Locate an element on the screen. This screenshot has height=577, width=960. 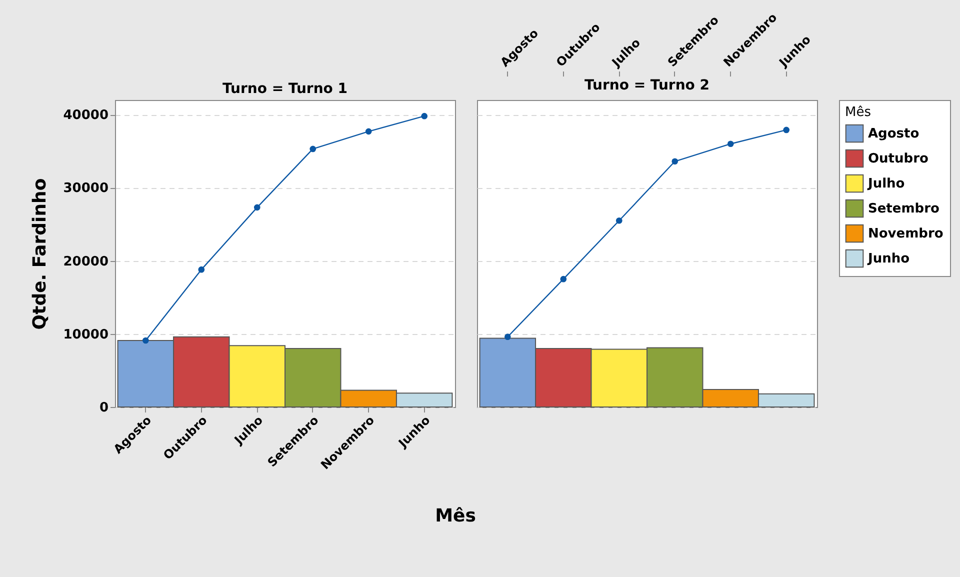
y-tick-label: 10000 is located at coordinates (85, 334).